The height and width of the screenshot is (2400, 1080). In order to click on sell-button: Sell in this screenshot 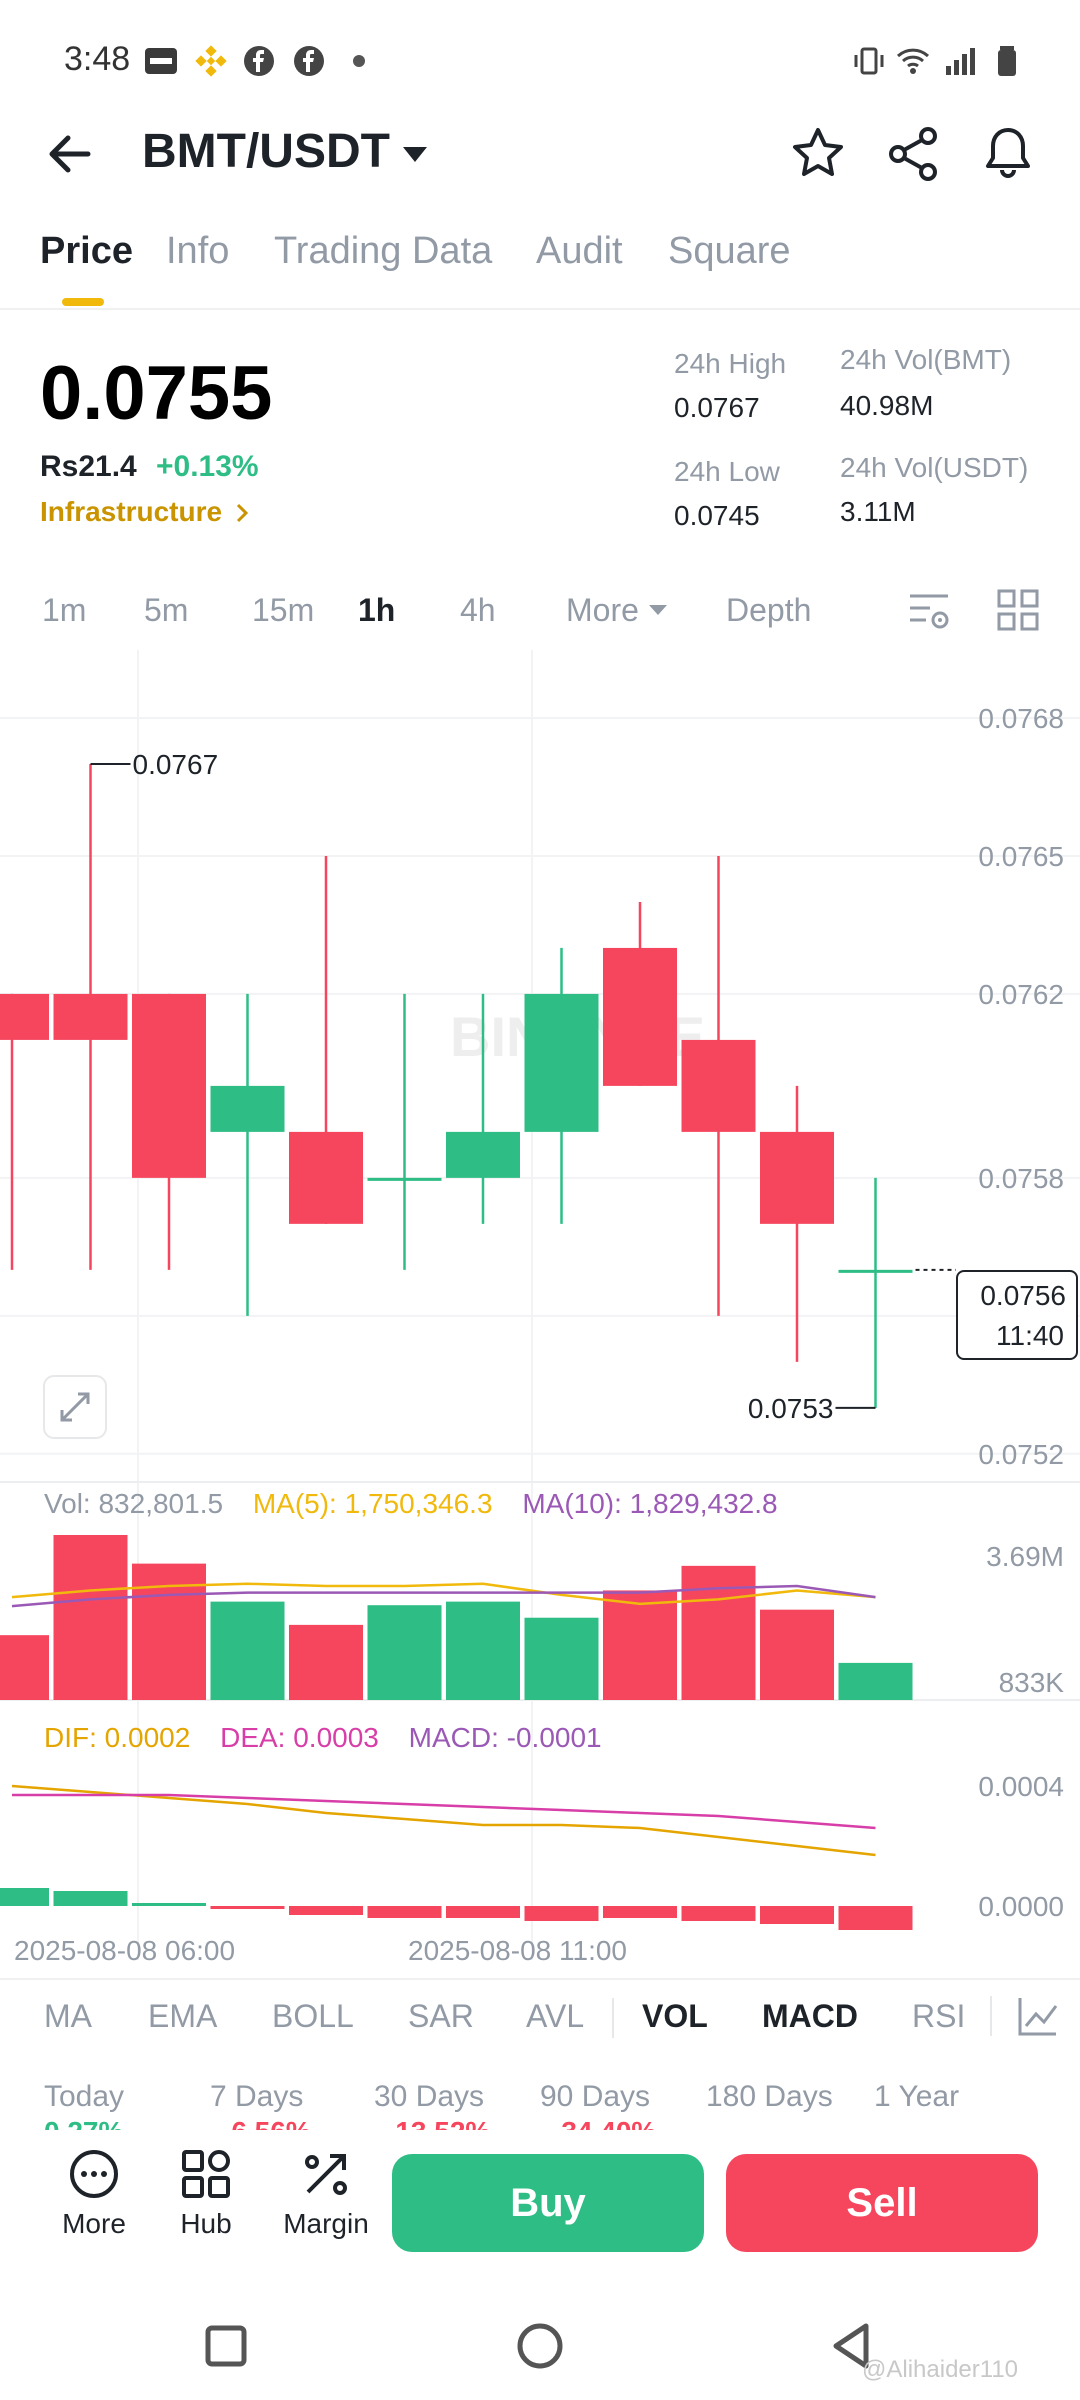, I will do `click(882, 2203)`.